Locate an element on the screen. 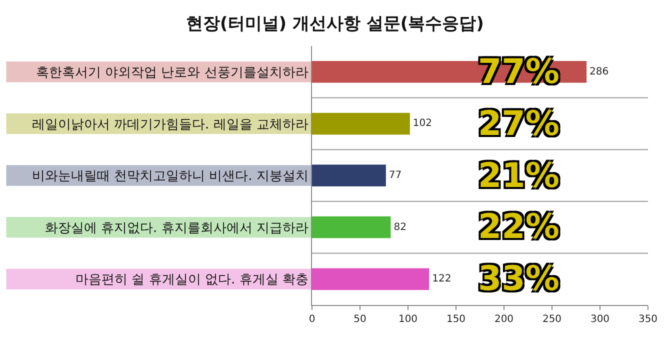 The height and width of the screenshot is (337, 670). data-label: 77 is located at coordinates (395, 175).